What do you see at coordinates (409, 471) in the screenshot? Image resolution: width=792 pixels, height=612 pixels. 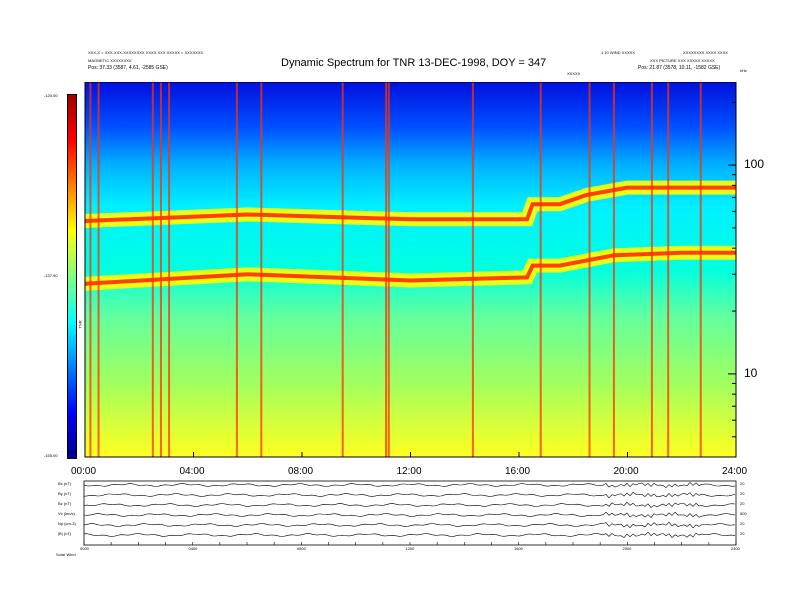 I see `x-tick-label: 12:00` at bounding box center [409, 471].